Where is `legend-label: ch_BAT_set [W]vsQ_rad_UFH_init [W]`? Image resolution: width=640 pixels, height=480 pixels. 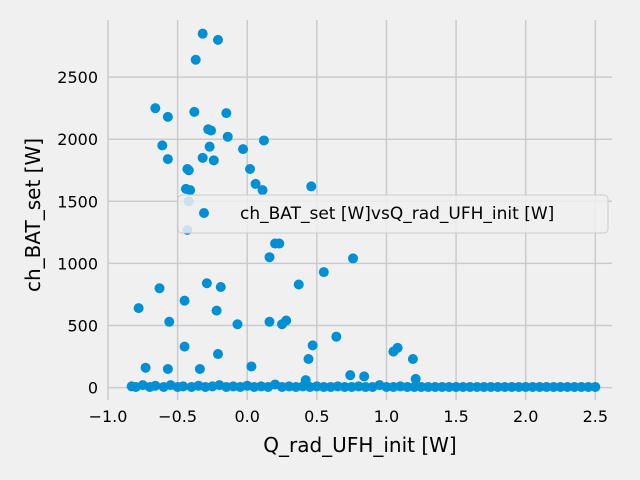 legend-label: ch_BAT_set [W]vsQ_rad_UFH_init [W] is located at coordinates (397, 214).